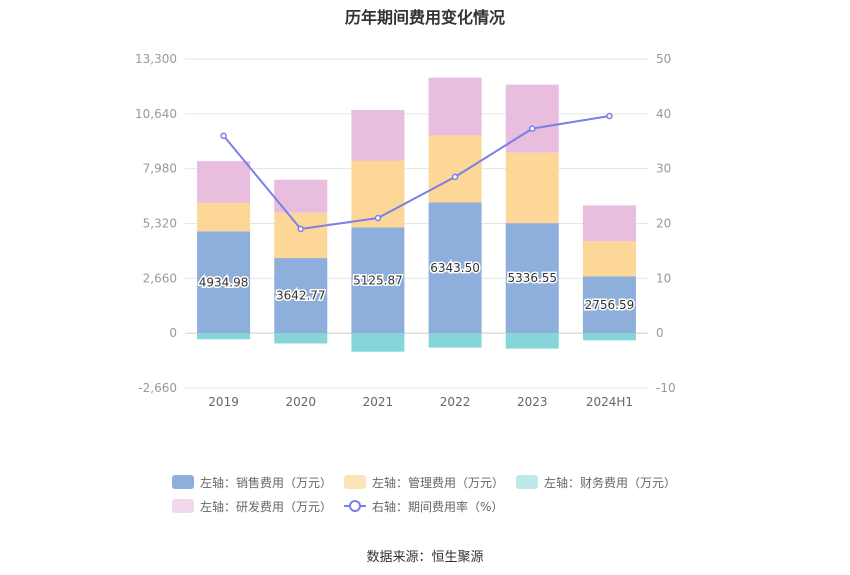 Image resolution: width=850 pixels, height=575 pixels. I want to click on bar-data-label: 5125.87, so click(378, 280).